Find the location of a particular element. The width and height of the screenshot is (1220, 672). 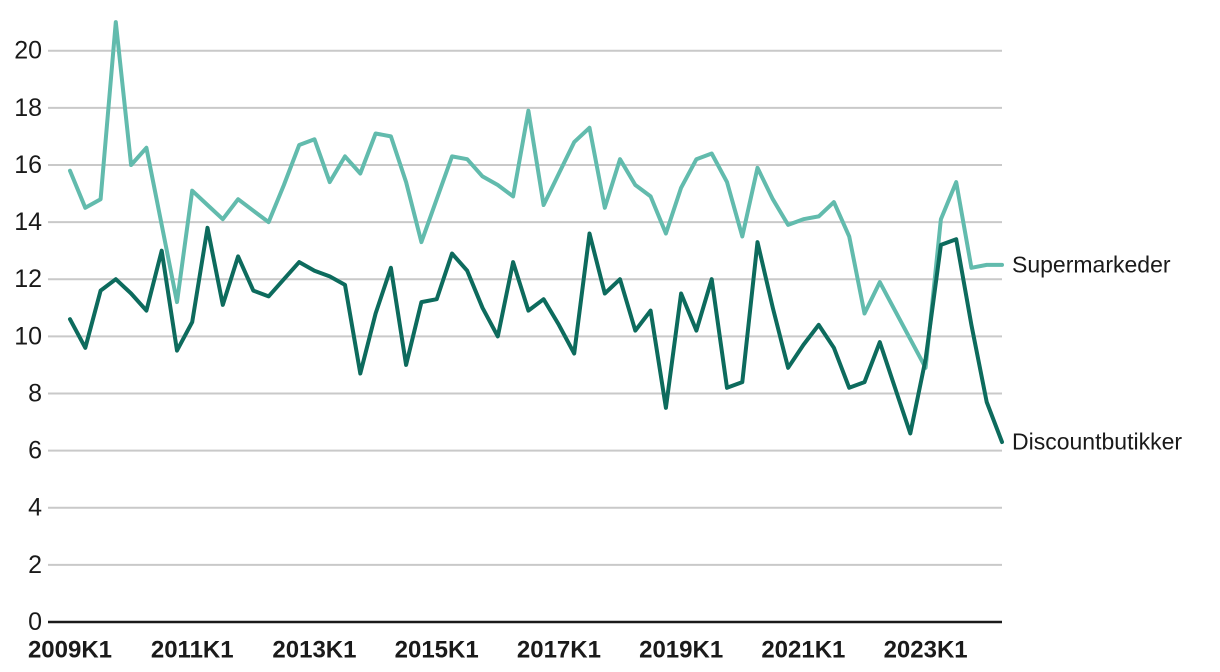

series-label-discountbutikker: Discountbutikker is located at coordinates (1097, 441).